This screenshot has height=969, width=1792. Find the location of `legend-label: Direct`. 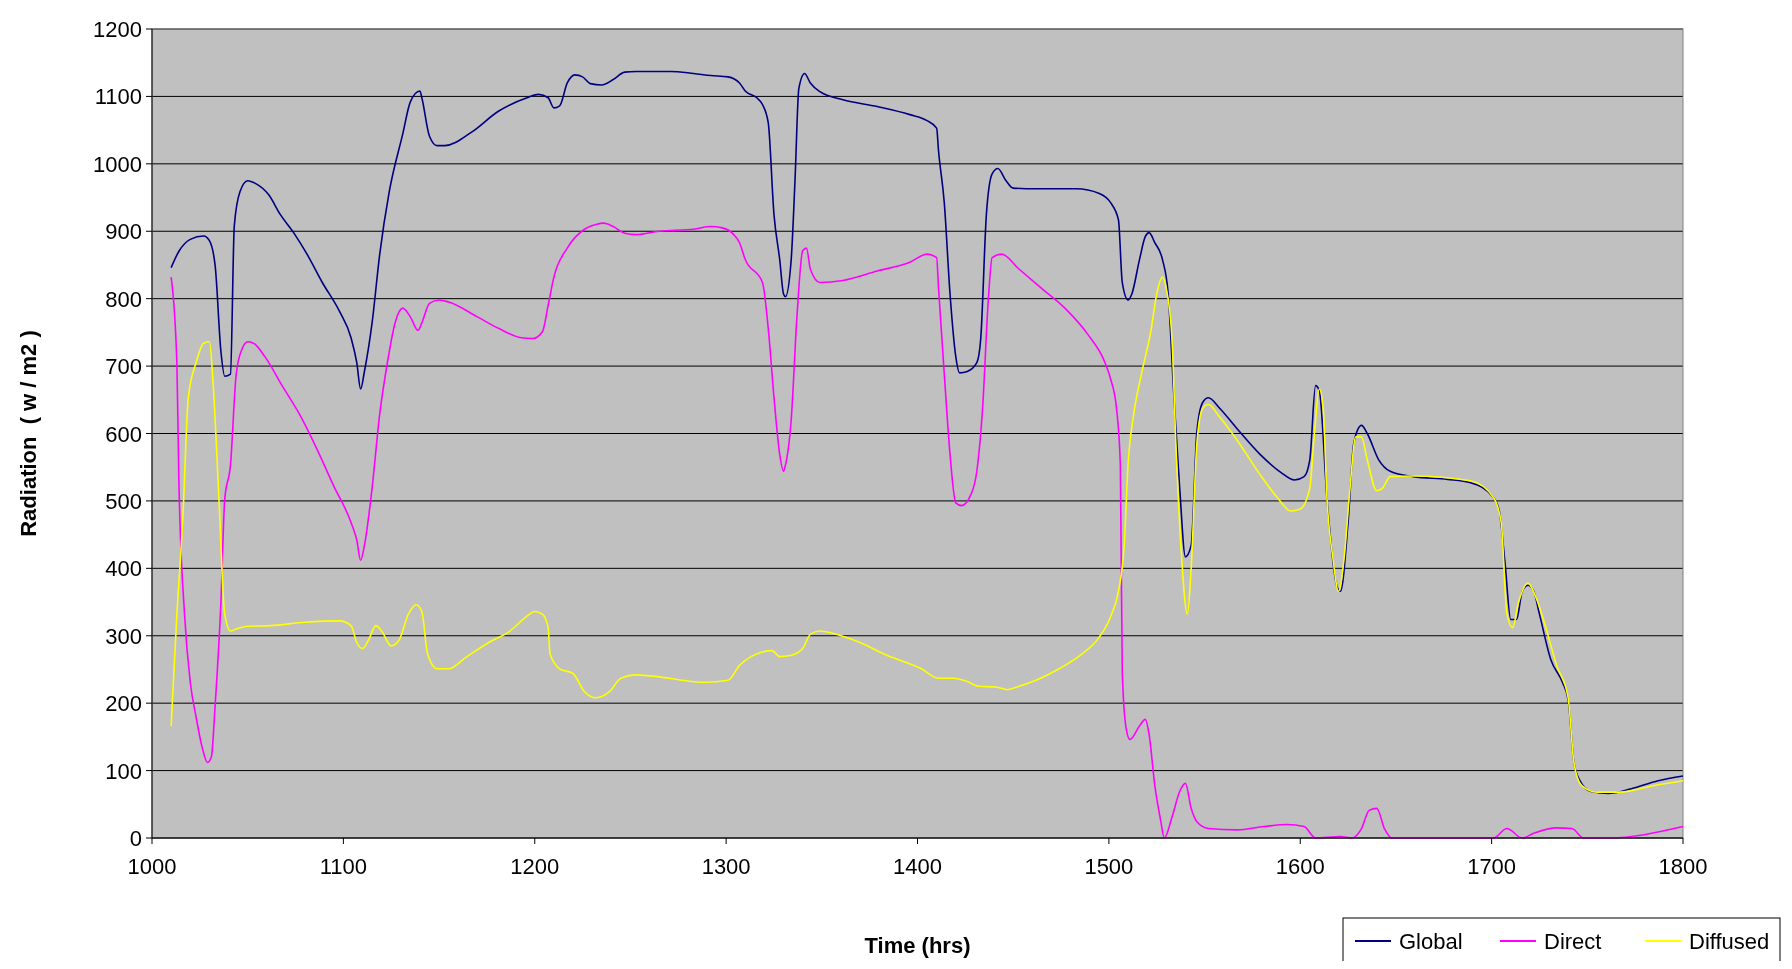

legend-label: Direct is located at coordinates (1573, 941).